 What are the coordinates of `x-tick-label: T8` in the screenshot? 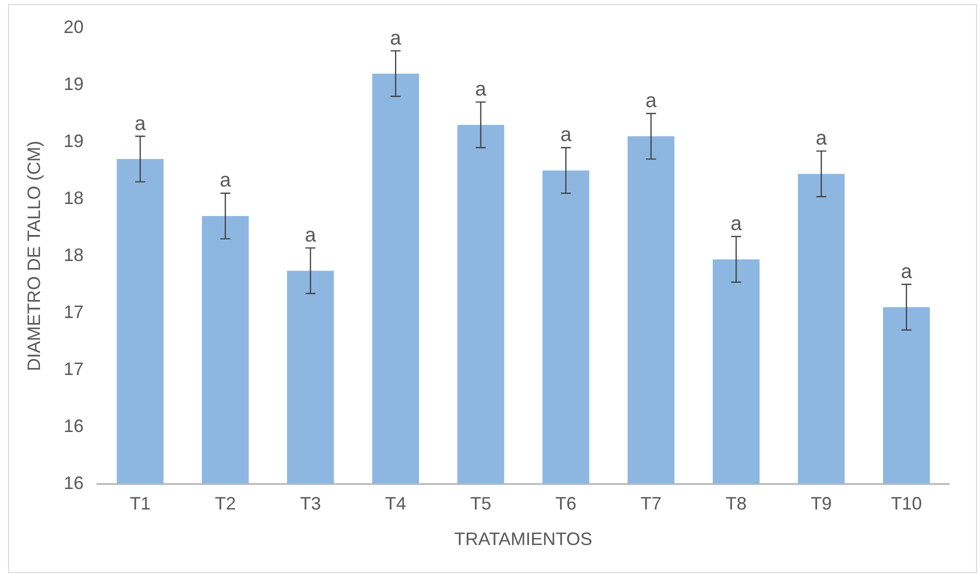 It's located at (736, 504).